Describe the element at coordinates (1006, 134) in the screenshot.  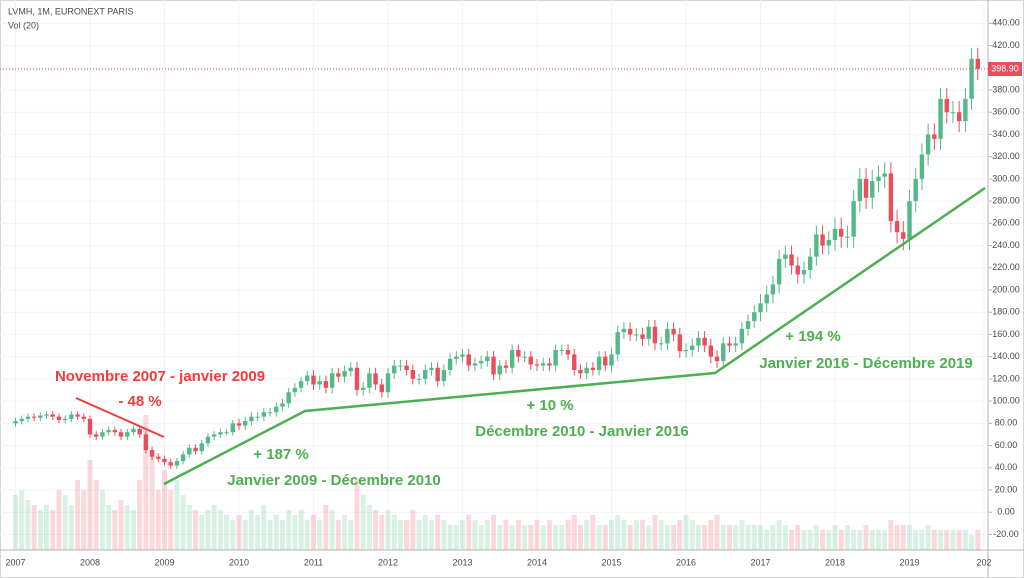
I see `y-tick-label: 340.00` at that location.